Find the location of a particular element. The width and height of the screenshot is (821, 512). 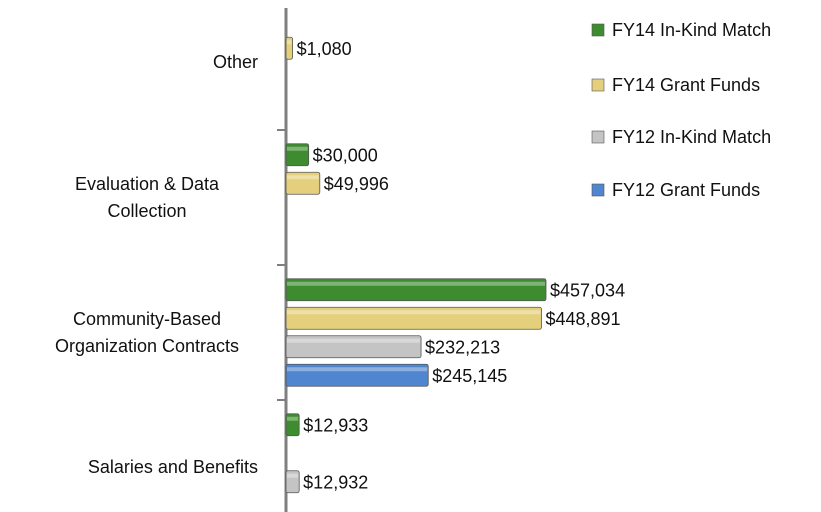

legend-label: FY12 In-Kind Match is located at coordinates (691, 137).